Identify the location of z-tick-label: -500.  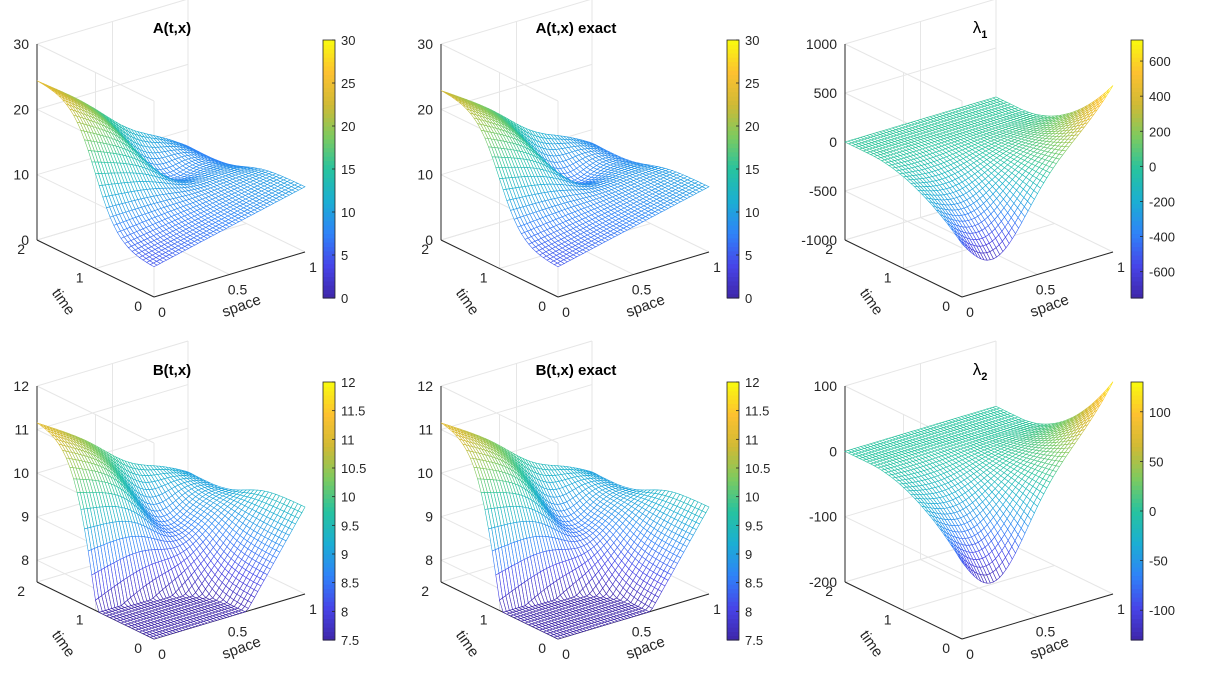
(823, 191).